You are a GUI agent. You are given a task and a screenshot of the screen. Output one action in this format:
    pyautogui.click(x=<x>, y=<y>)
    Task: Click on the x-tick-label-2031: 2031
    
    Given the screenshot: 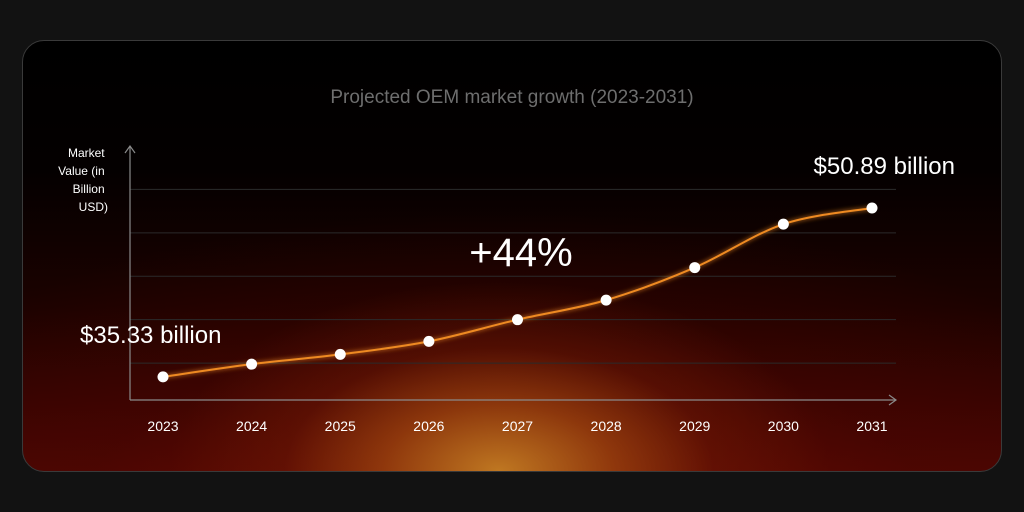 What is the action you would take?
    pyautogui.click(x=871, y=426)
    